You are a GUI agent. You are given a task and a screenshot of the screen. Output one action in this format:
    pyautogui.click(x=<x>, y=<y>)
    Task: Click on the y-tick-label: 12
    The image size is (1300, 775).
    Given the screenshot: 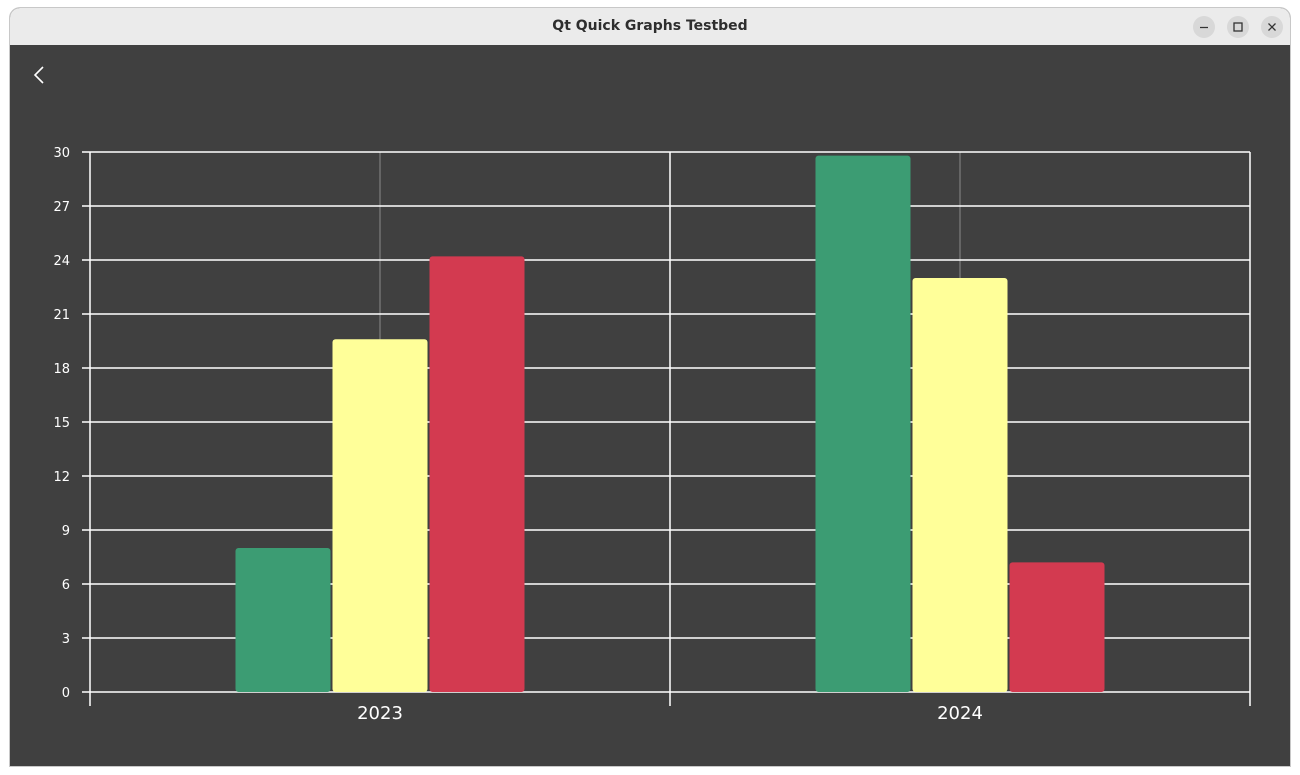 What is the action you would take?
    pyautogui.click(x=61, y=477)
    